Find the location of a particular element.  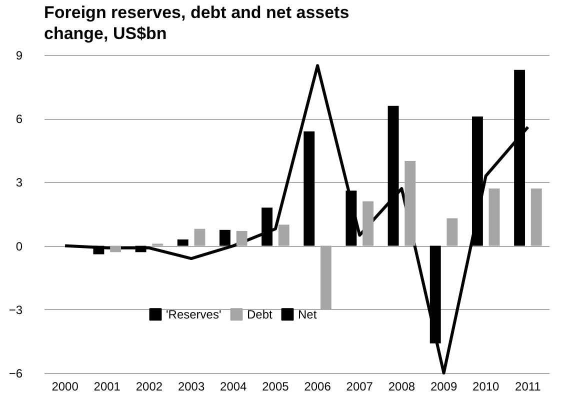

legend-label: Net is located at coordinates (308, 314).